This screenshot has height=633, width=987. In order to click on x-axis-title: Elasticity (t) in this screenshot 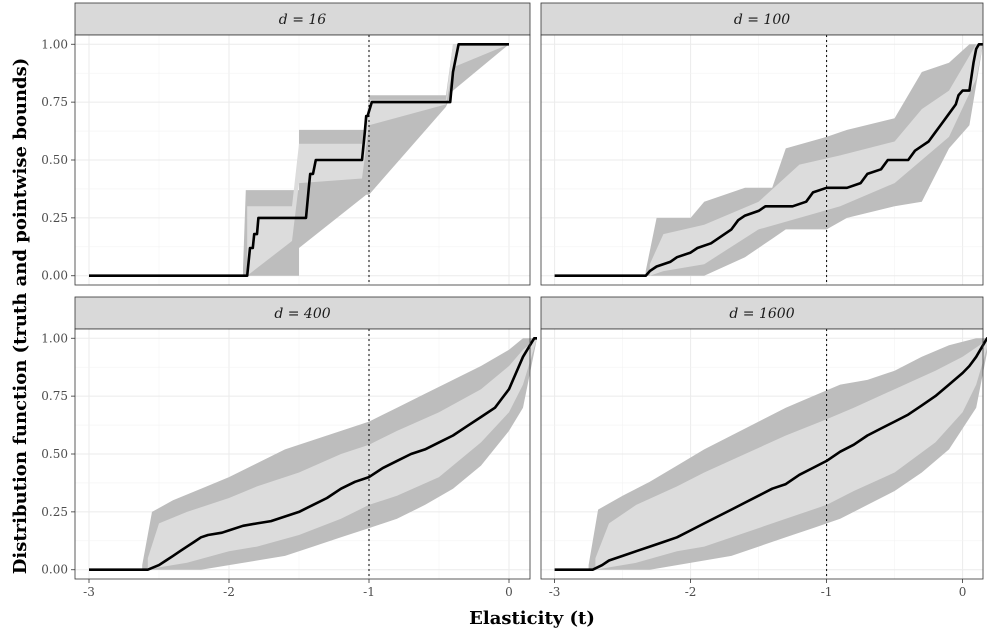, I will do `click(532, 618)`.